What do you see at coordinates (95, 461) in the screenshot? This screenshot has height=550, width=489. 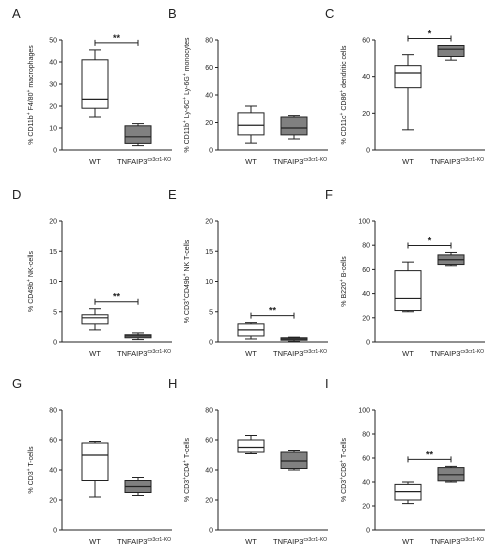 I see `panel-g-wt-box` at bounding box center [95, 461].